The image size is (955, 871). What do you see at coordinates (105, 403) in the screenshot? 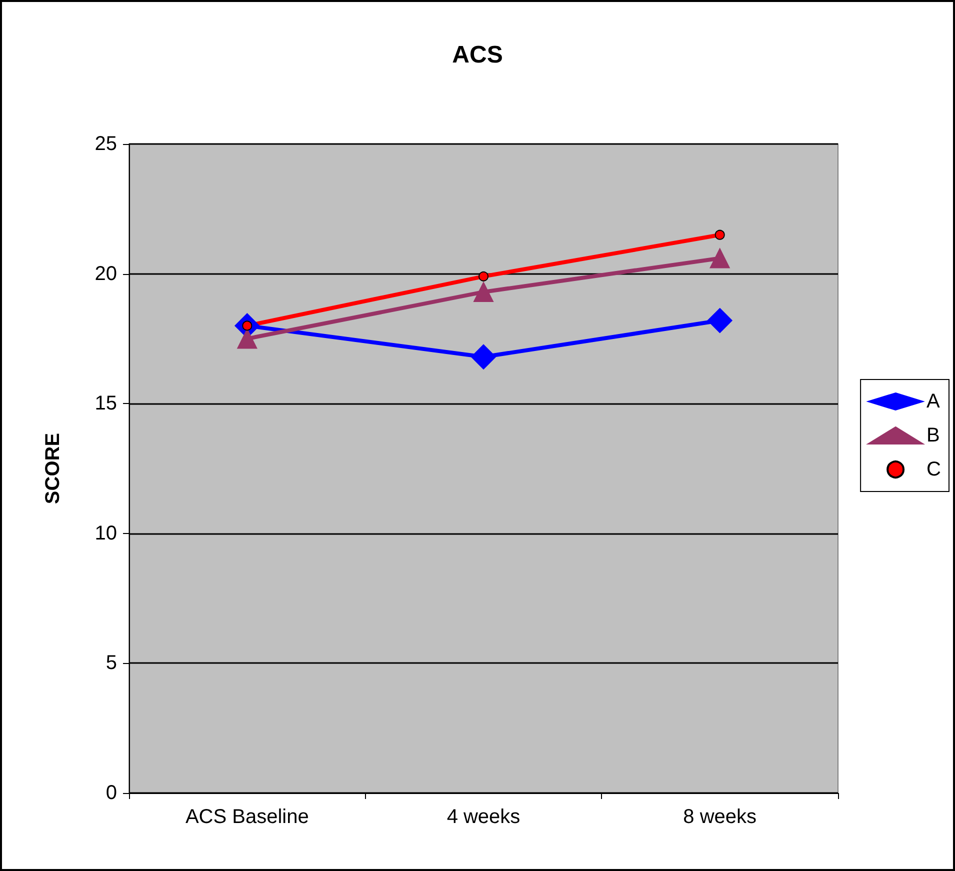
I see `y-tick-label: 15` at bounding box center [105, 403].